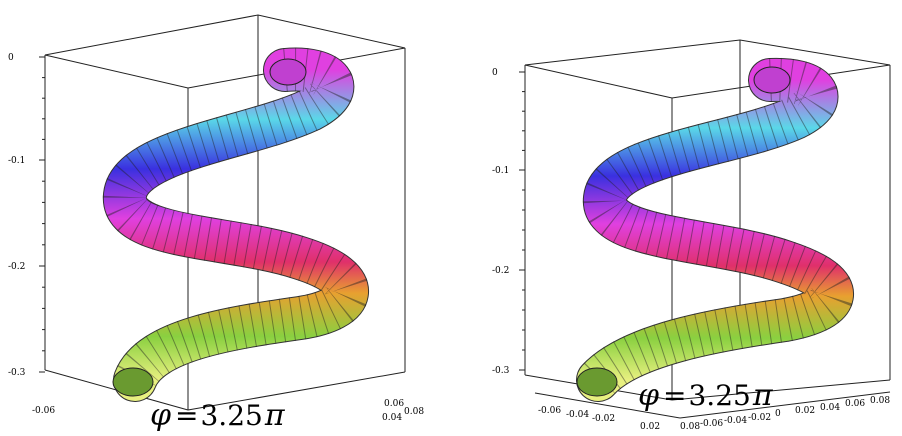 This screenshot has height=436, width=902. I want to click on x-tick-label: 0, so click(778, 414).